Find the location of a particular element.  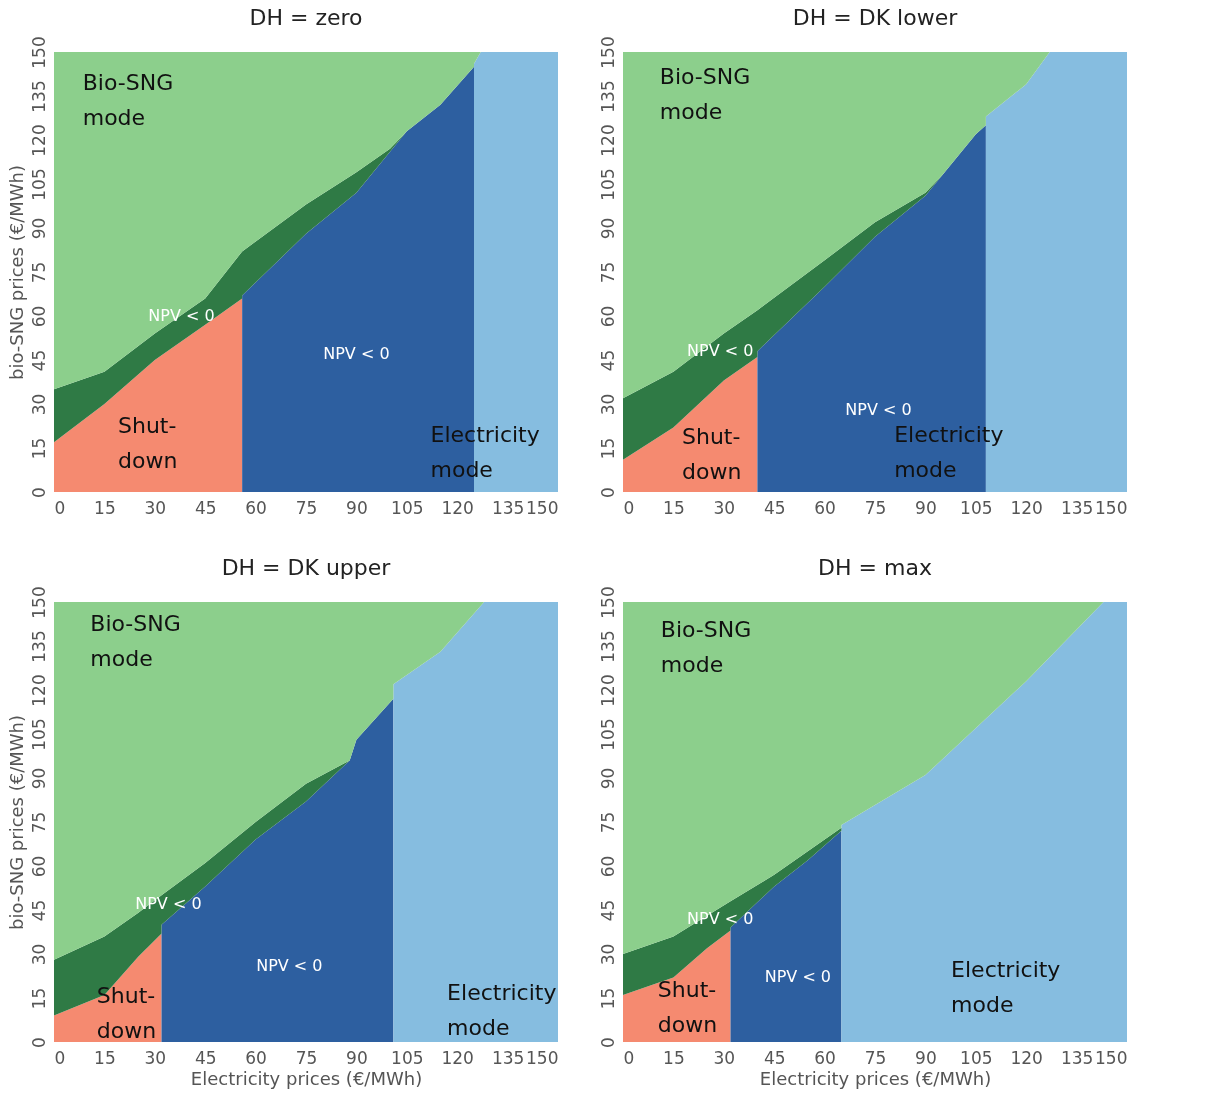

chart-title: DH = max is located at coordinates (875, 567).